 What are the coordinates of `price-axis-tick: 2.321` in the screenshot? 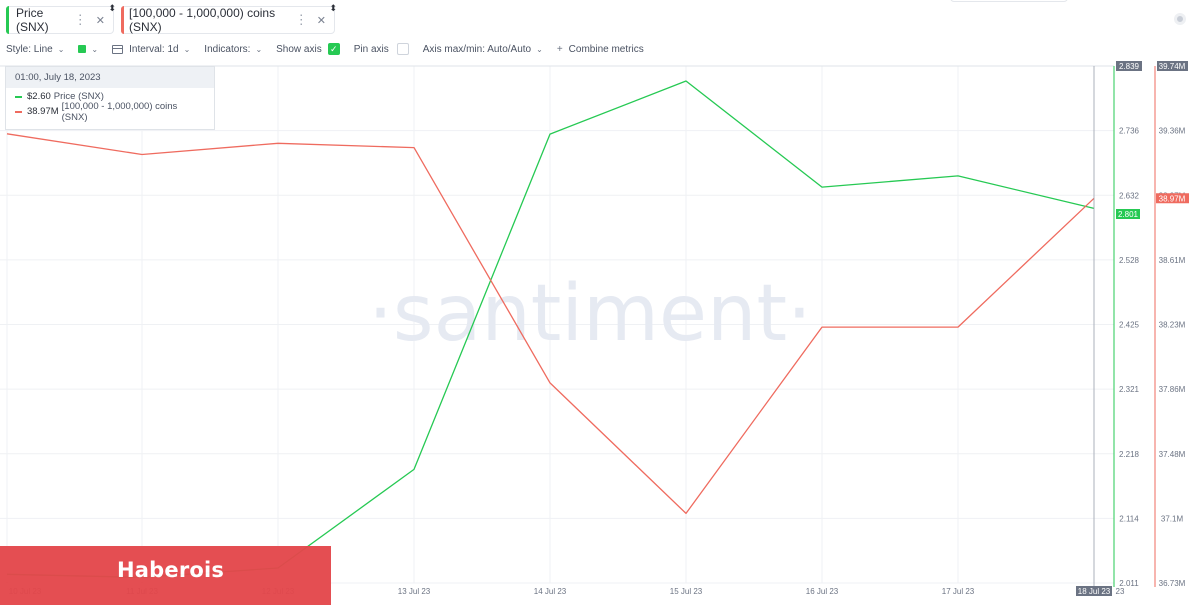 It's located at (1129, 389).